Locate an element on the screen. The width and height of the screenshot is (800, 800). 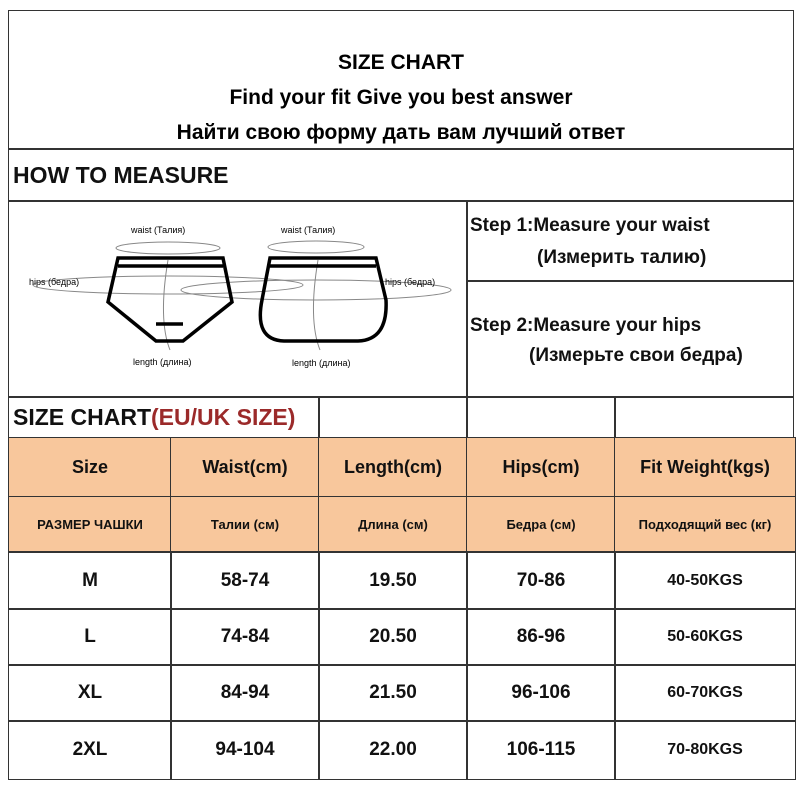
table-cell: 70-80KGS is located at coordinates (705, 750).